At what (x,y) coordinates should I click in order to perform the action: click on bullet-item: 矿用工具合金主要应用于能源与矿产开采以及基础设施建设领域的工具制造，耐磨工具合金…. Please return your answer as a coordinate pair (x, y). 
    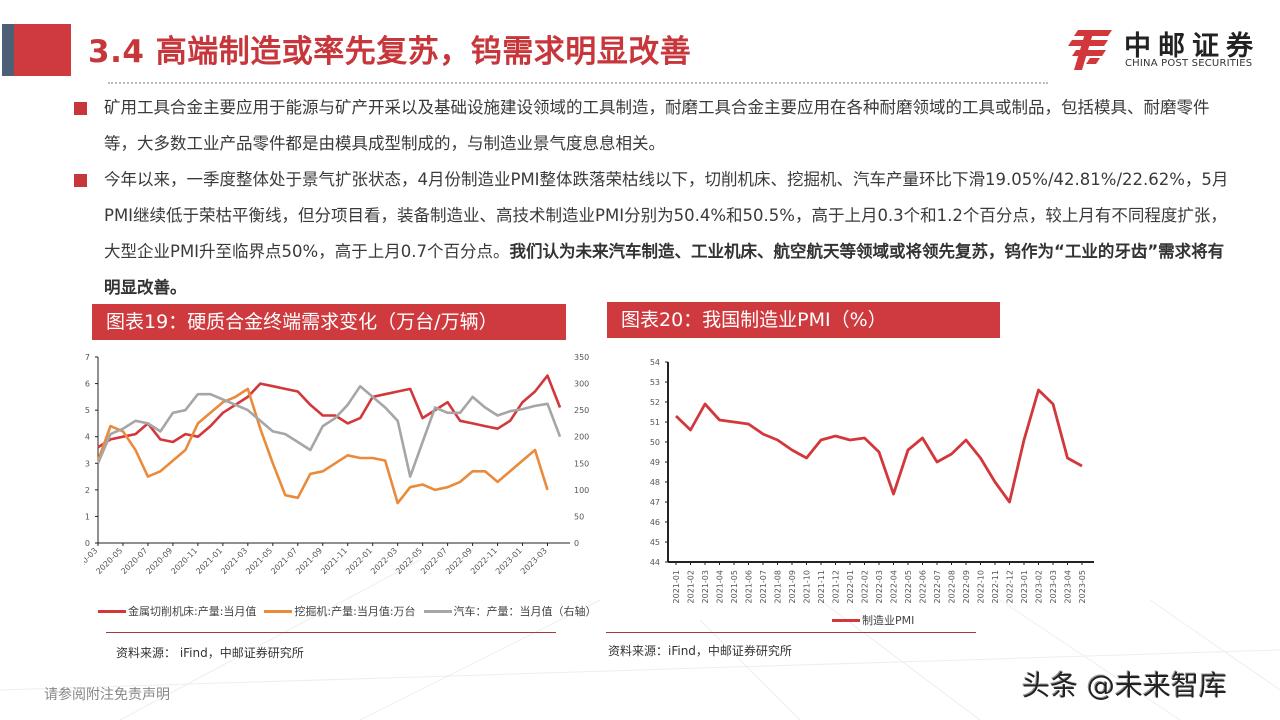
    Looking at the image, I should click on (654, 126).